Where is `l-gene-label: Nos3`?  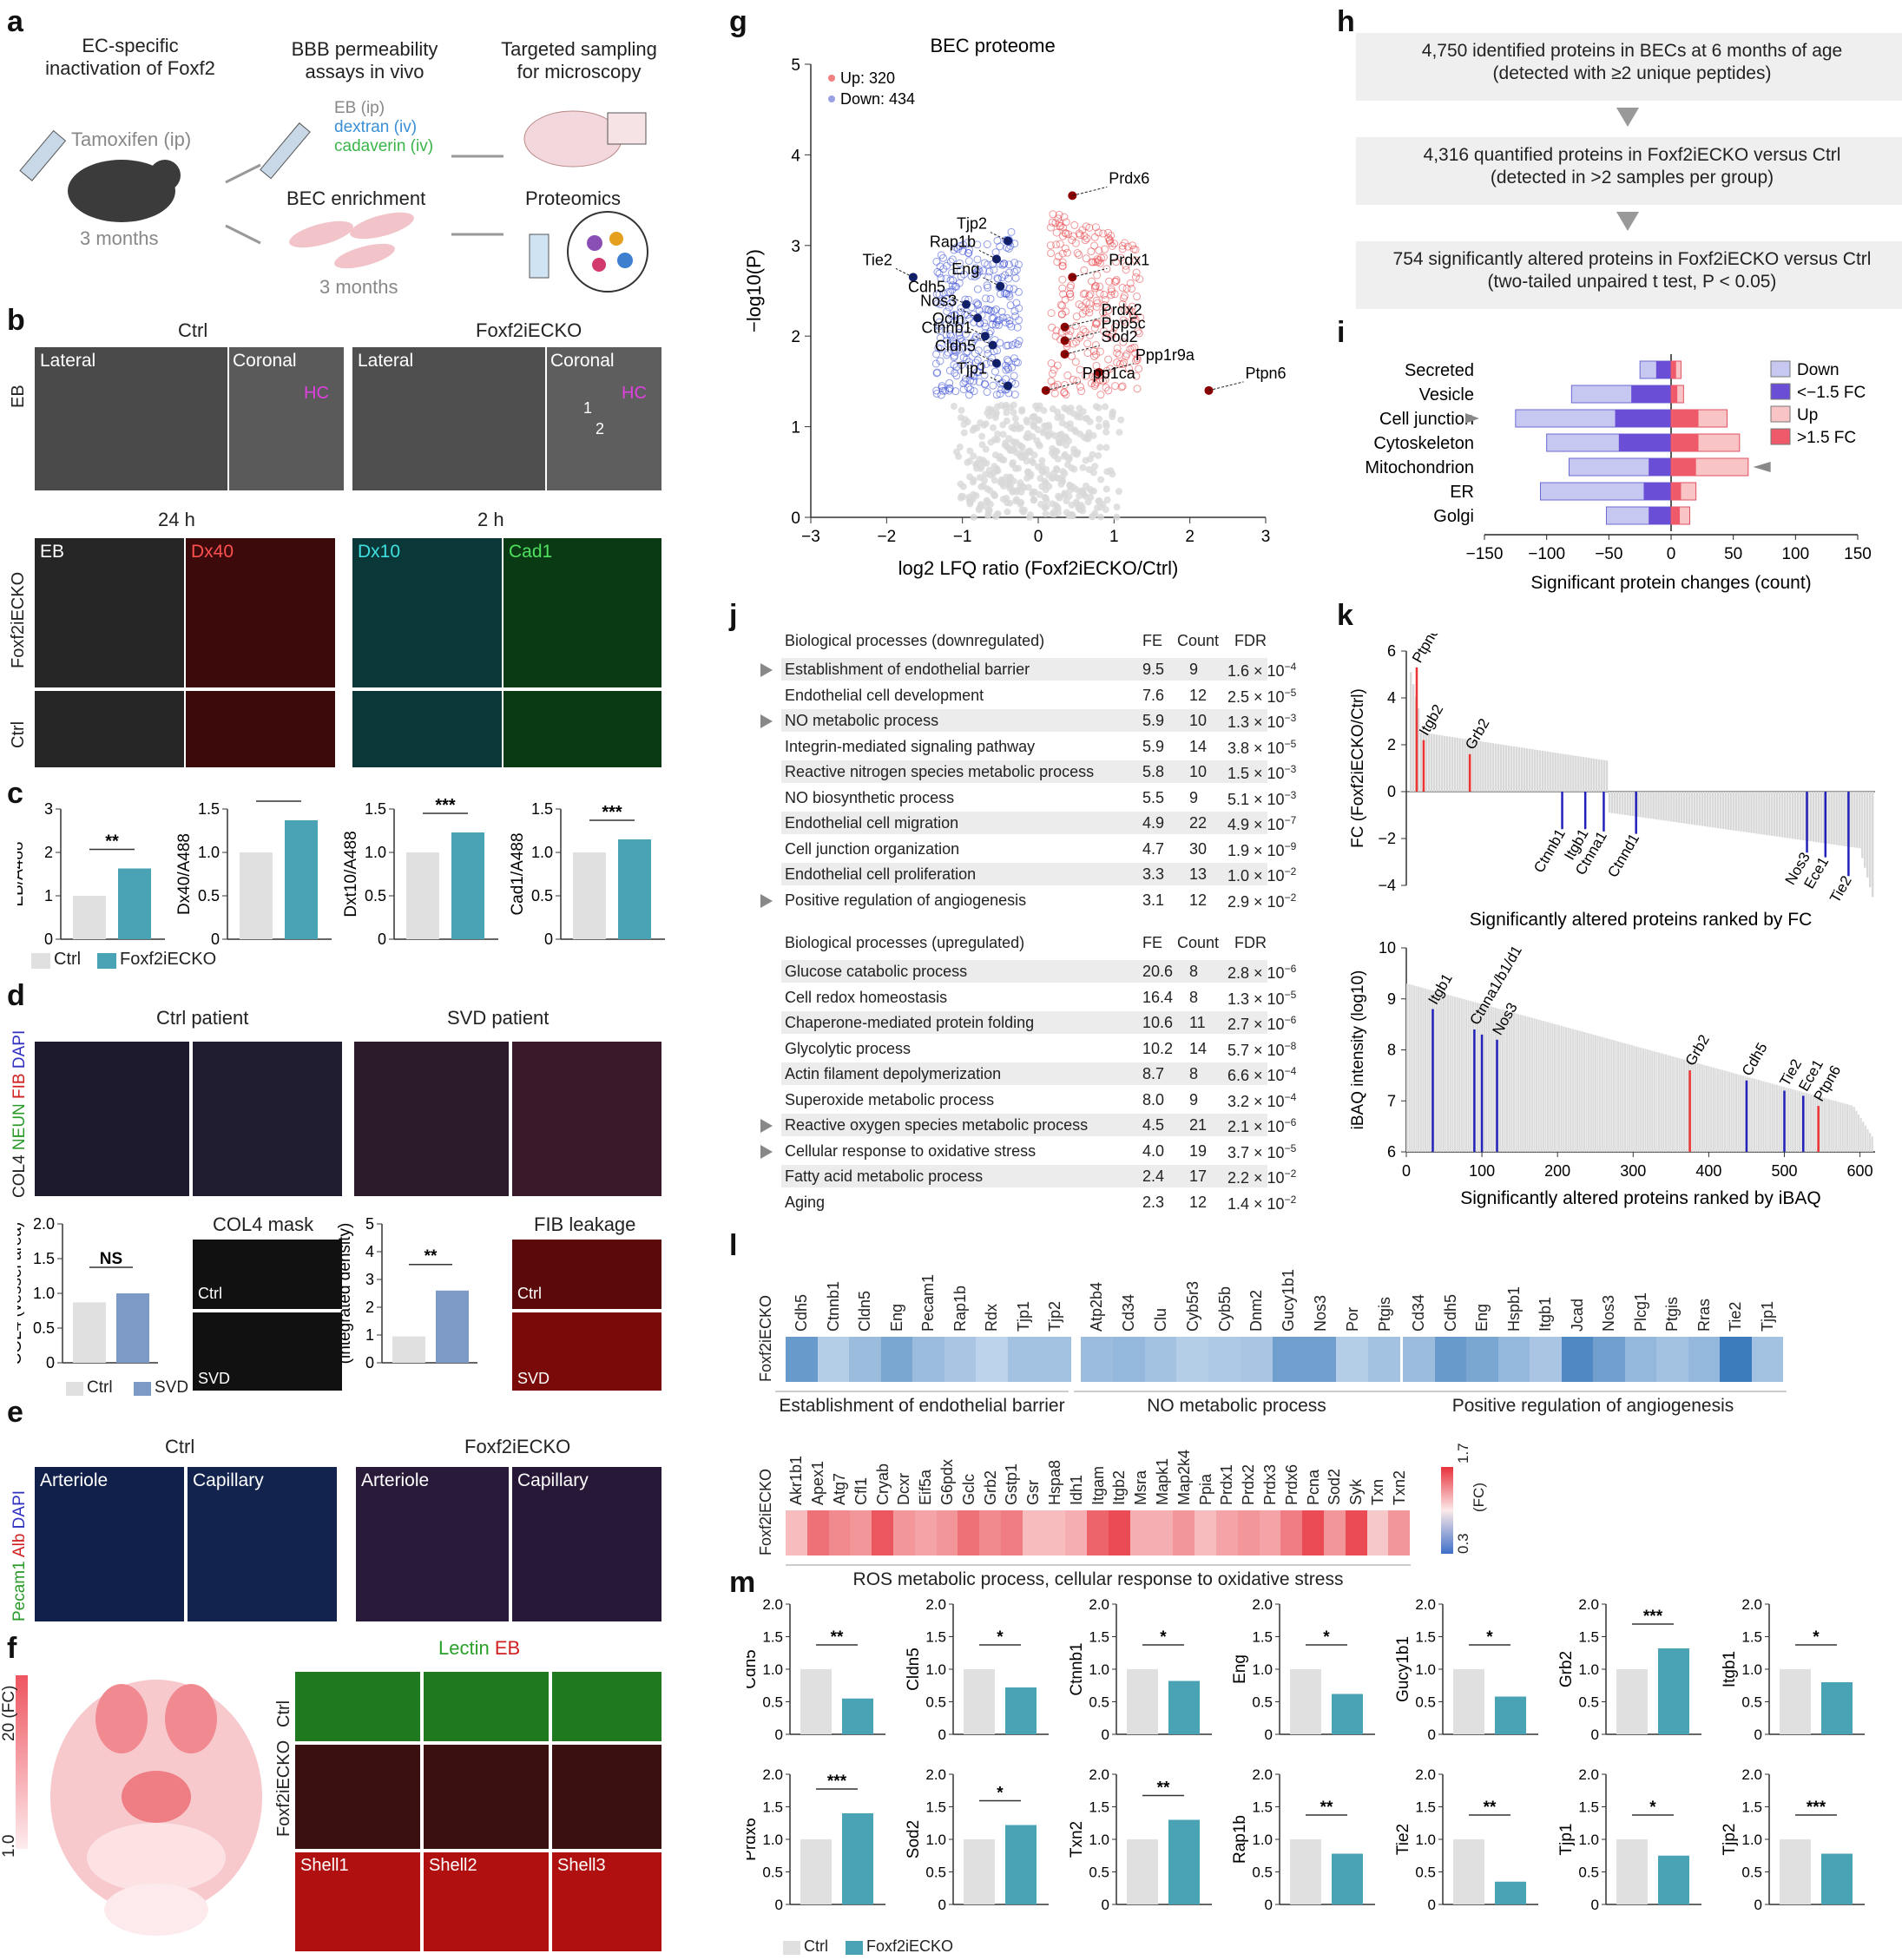 l-gene-label: Nos3 is located at coordinates (1320, 1313).